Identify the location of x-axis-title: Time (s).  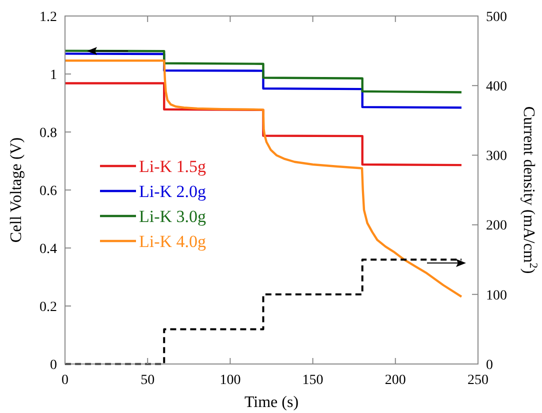
(271, 402).